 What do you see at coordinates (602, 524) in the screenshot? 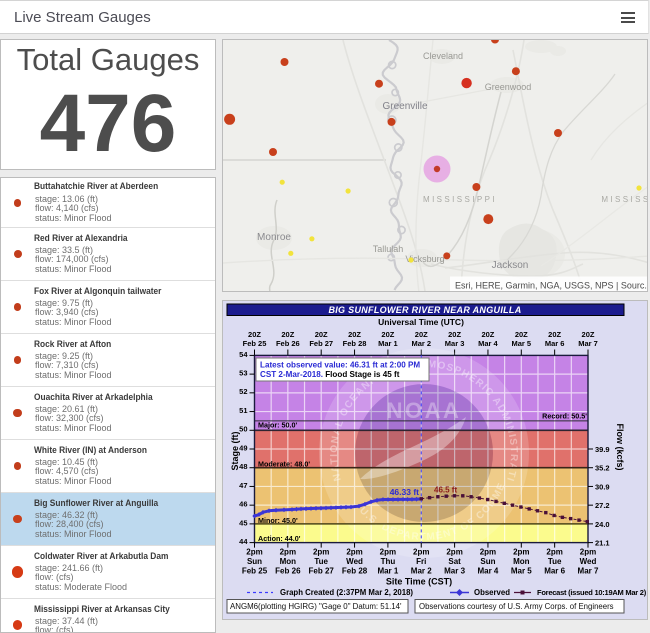
I see `svg-text: 24.0` at bounding box center [602, 524].